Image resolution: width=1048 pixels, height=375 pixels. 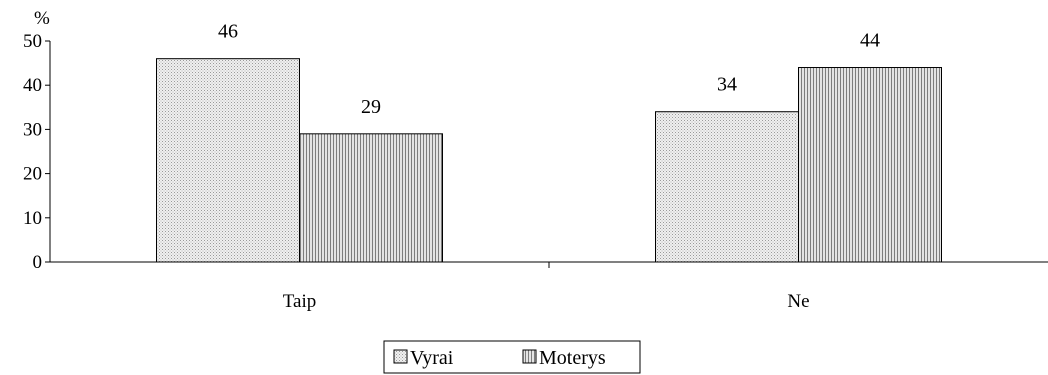 I want to click on bar-vyrai-taip, so click(x=228, y=160).